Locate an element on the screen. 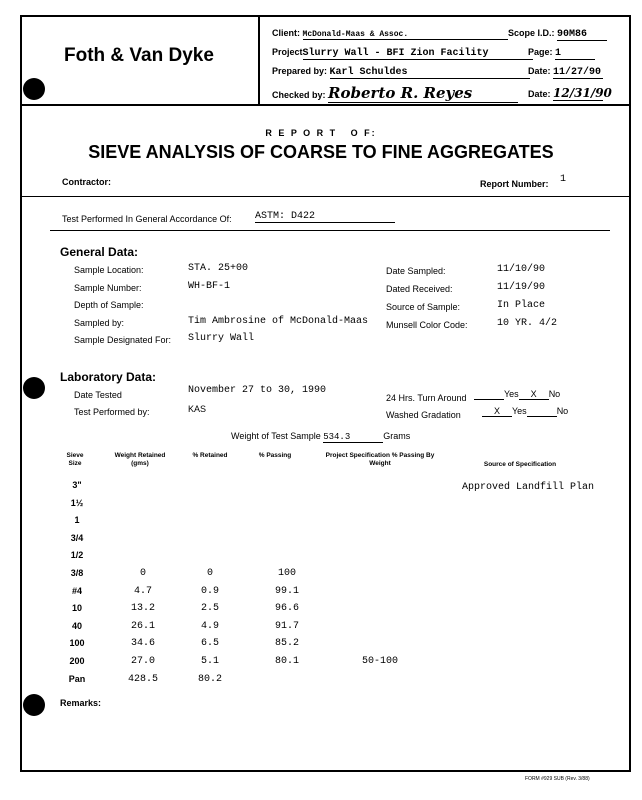 This screenshot has height=800, width=642. table-cell: 428.5 is located at coordinates (142, 679).